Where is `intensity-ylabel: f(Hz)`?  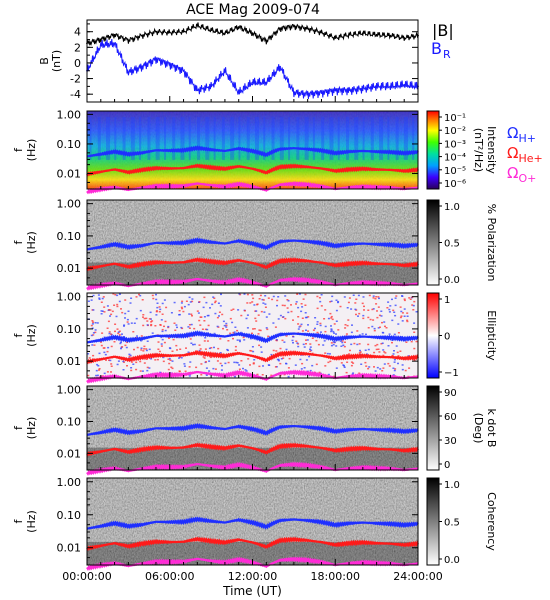 intensity-ylabel: f(Hz) is located at coordinates (25, 150).